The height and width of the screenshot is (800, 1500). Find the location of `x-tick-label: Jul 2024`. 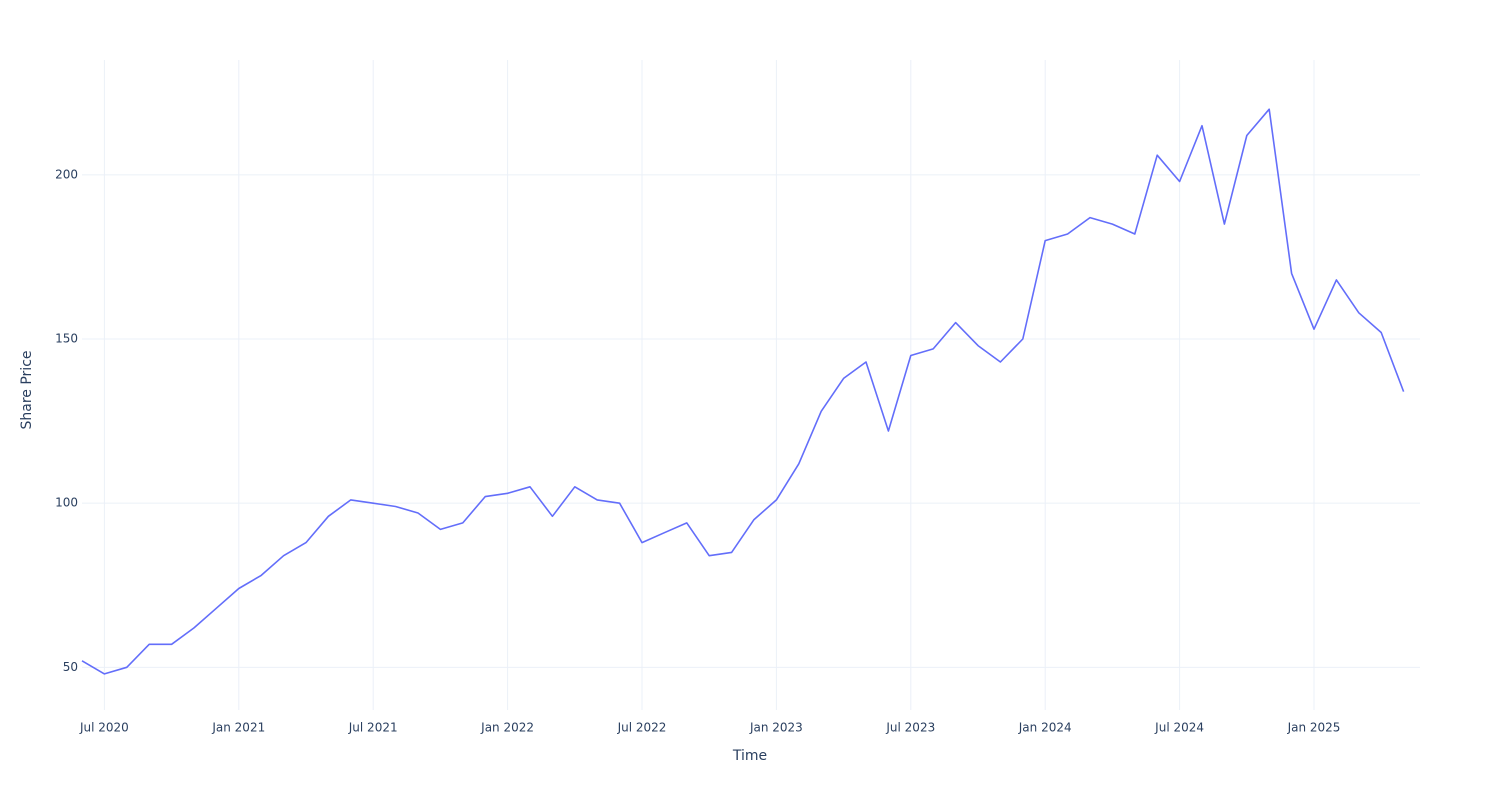

x-tick-label: Jul 2024 is located at coordinates (1179, 728).